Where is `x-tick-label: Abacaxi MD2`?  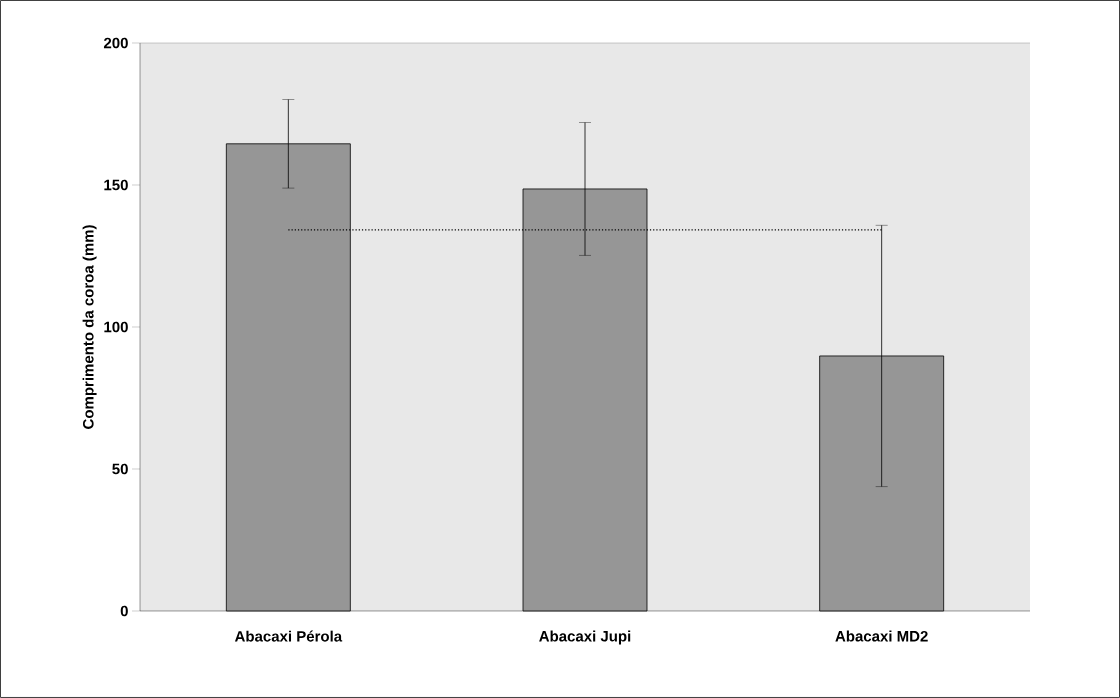
x-tick-label: Abacaxi MD2 is located at coordinates (881, 636).